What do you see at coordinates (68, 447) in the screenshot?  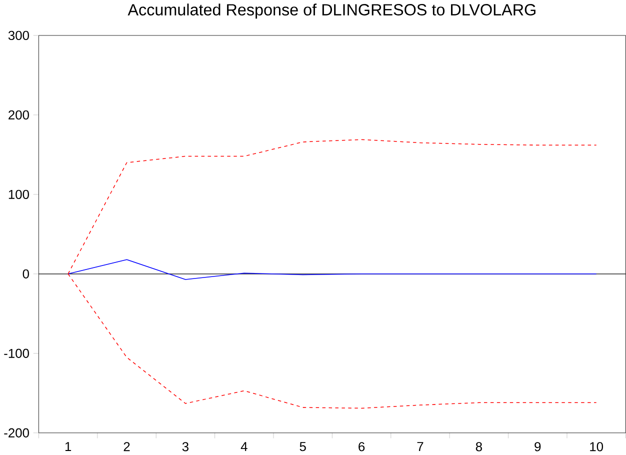 I see `x-tick-label: 1` at bounding box center [68, 447].